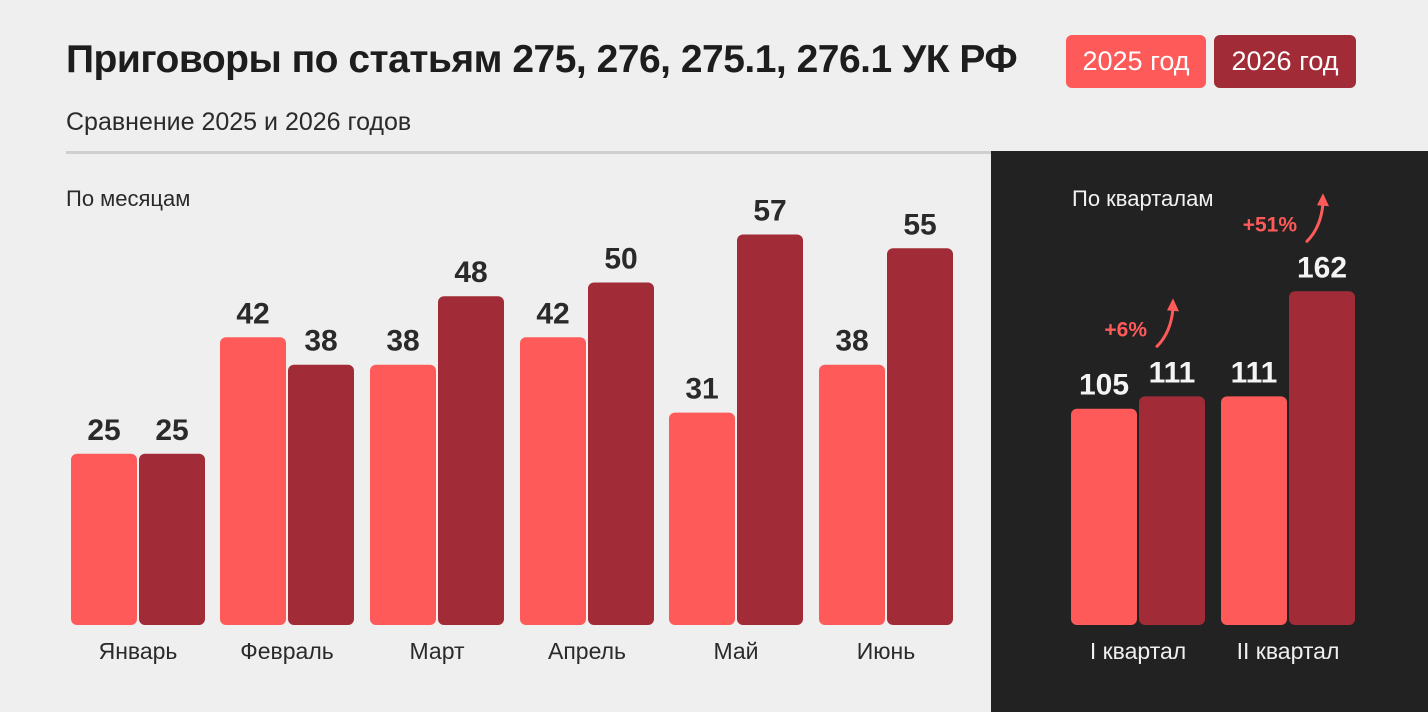 The image size is (1428, 712). I want to click on growth-label: +6%, so click(1125, 329).